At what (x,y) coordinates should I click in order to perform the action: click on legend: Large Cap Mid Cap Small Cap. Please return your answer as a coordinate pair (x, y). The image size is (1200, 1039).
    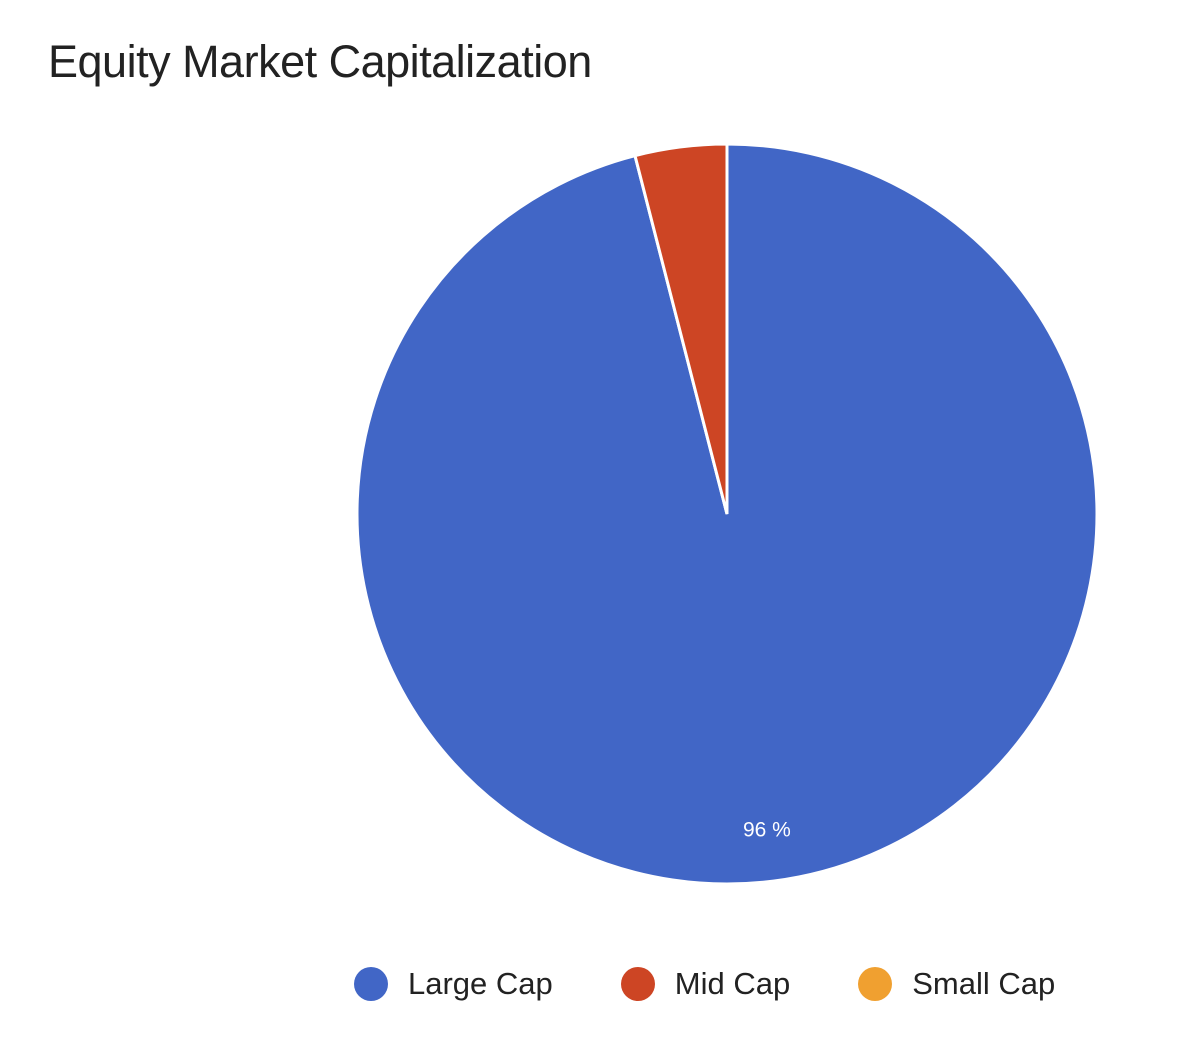
    Looking at the image, I should click on (704, 984).